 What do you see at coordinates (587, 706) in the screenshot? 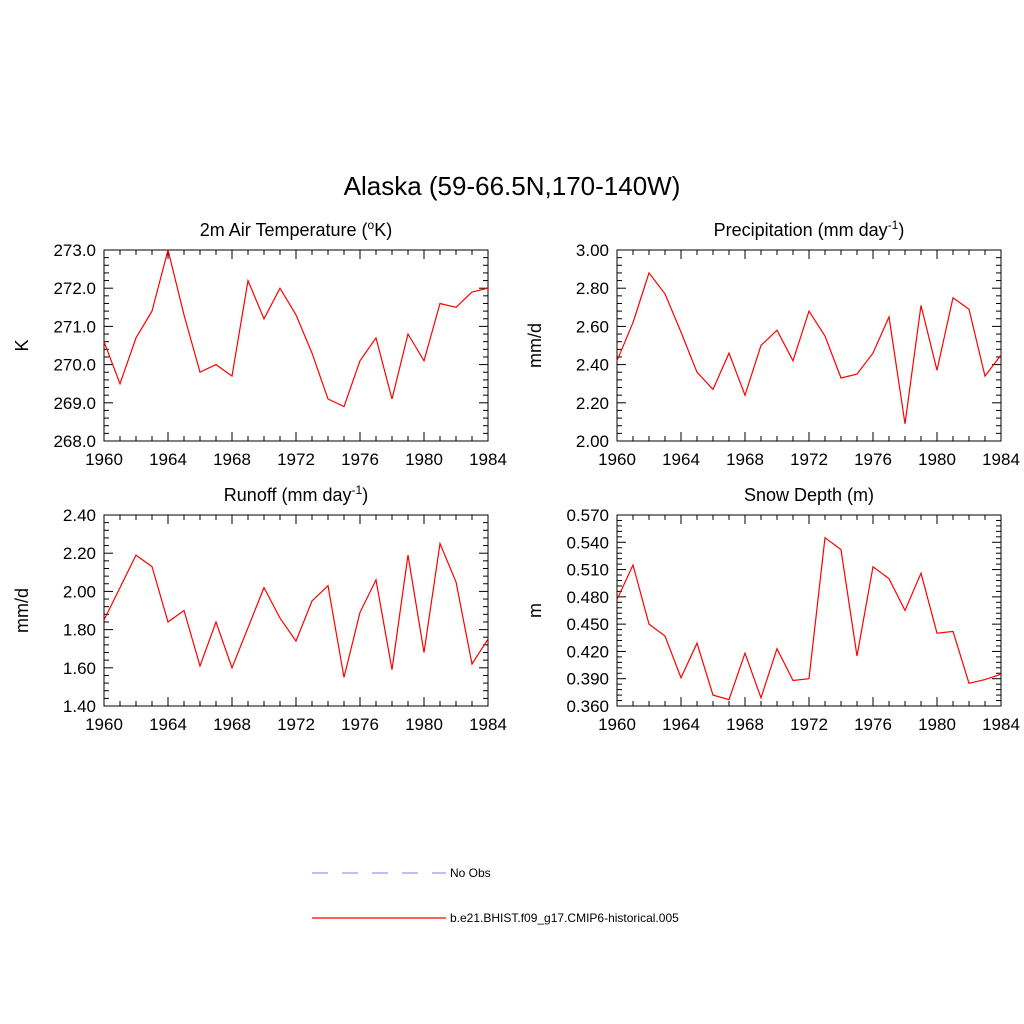
I see `y-tick-label: 0.360` at bounding box center [587, 706].